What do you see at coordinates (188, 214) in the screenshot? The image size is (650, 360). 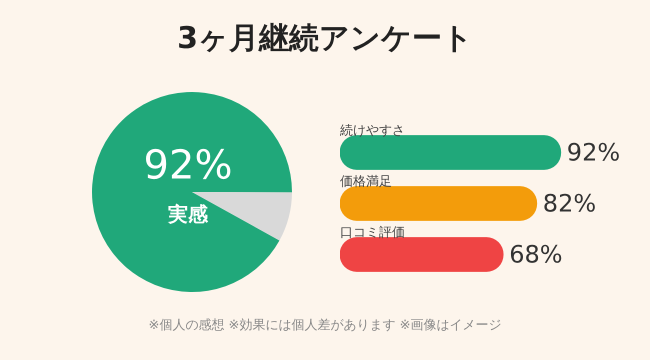 I see `slice-label: 実感` at bounding box center [188, 214].